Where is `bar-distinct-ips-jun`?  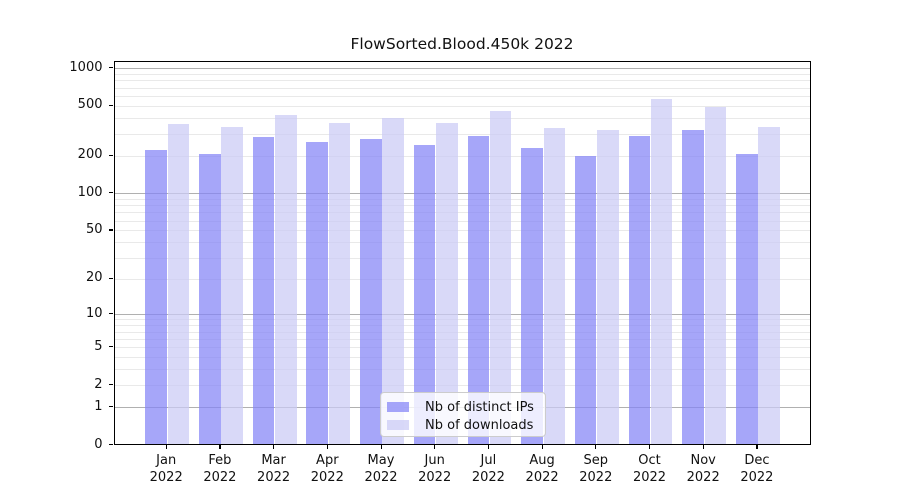 bar-distinct-ips-jun is located at coordinates (424, 294).